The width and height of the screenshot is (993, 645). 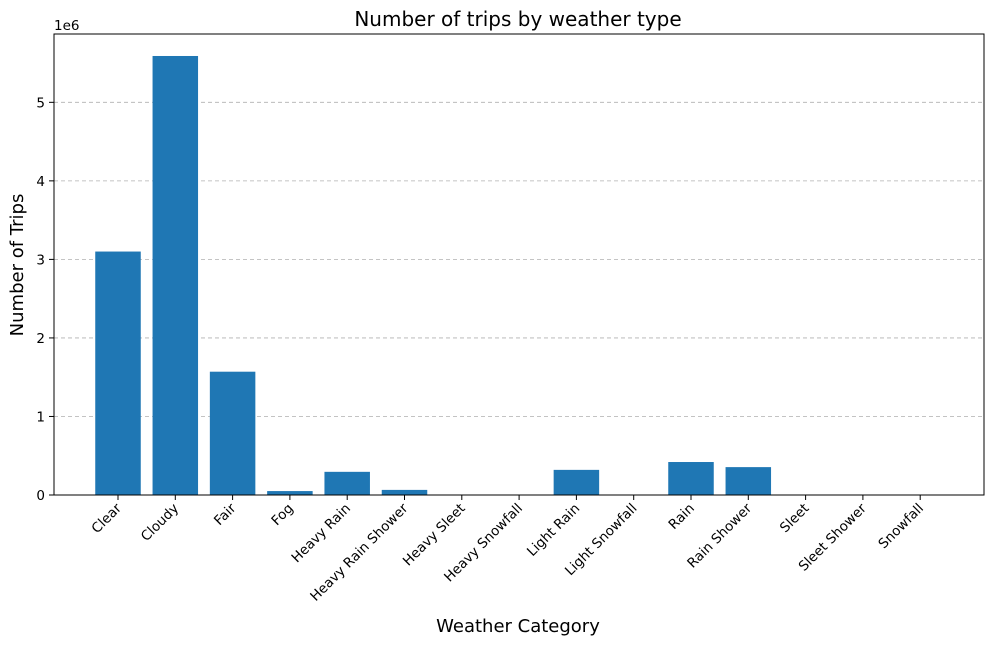 What do you see at coordinates (553, 530) in the screenshot?
I see `x-tick-label: Light Rain` at bounding box center [553, 530].